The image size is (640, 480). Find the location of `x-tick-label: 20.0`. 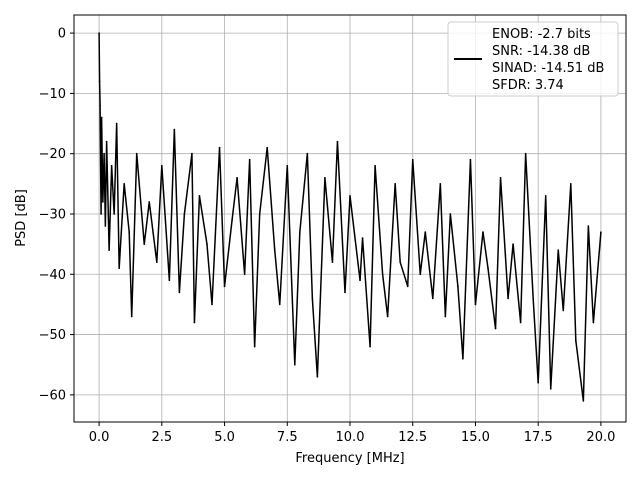

x-tick-label: 20.0 is located at coordinates (600, 437).